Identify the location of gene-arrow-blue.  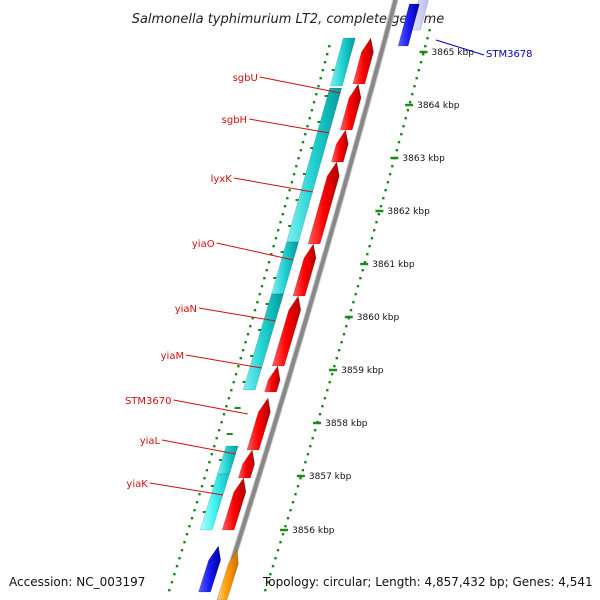
(408, 25).